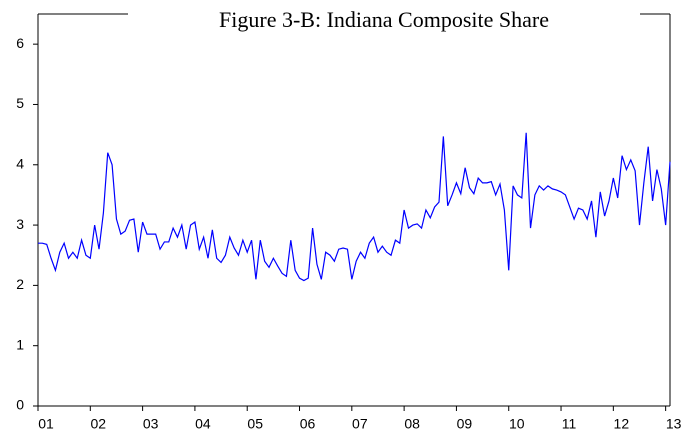 This screenshot has width=688, height=439. Describe the element at coordinates (20, 224) in the screenshot. I see `y-tick-label: 3` at that location.